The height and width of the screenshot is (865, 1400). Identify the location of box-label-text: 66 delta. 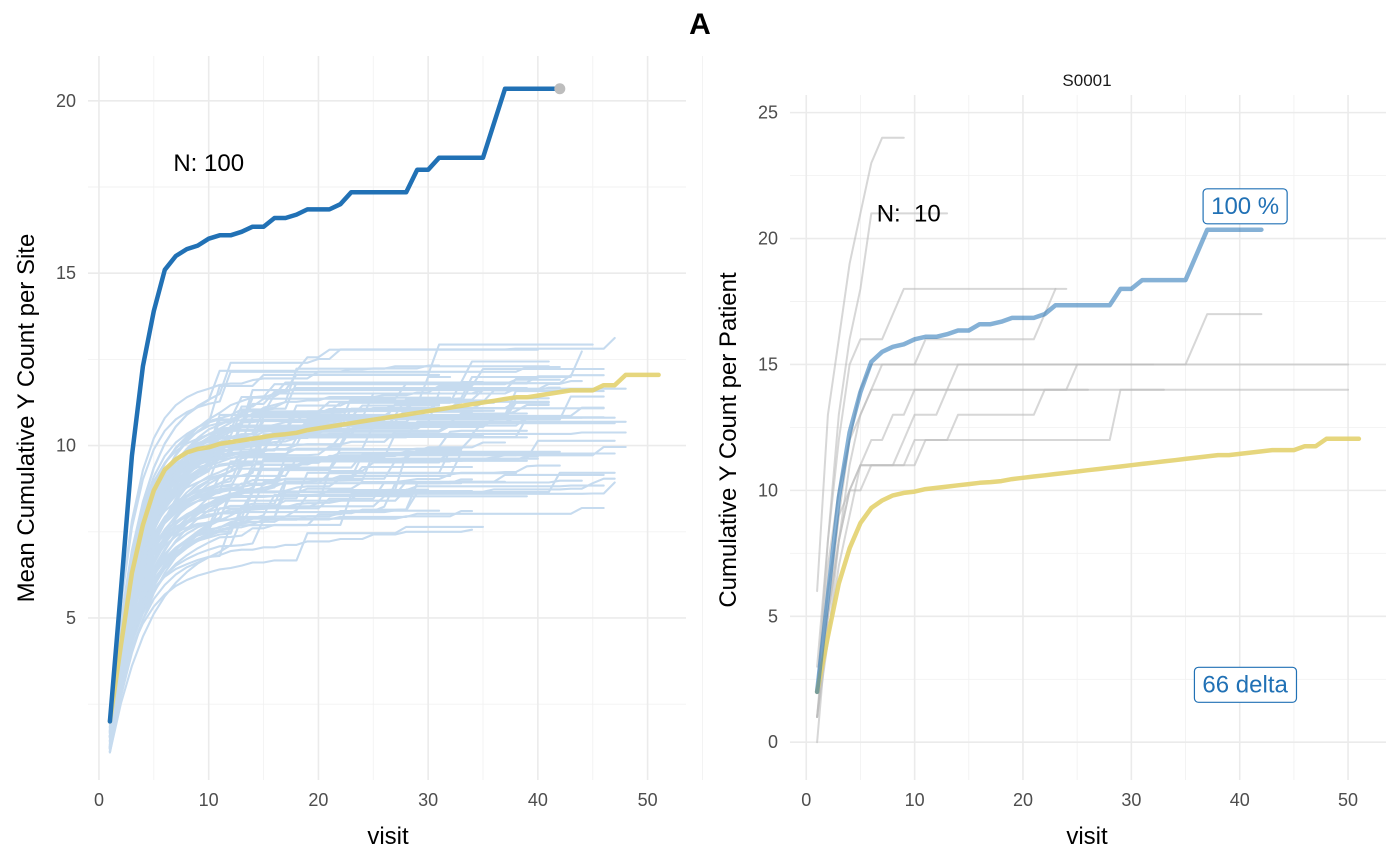
(1245, 684).